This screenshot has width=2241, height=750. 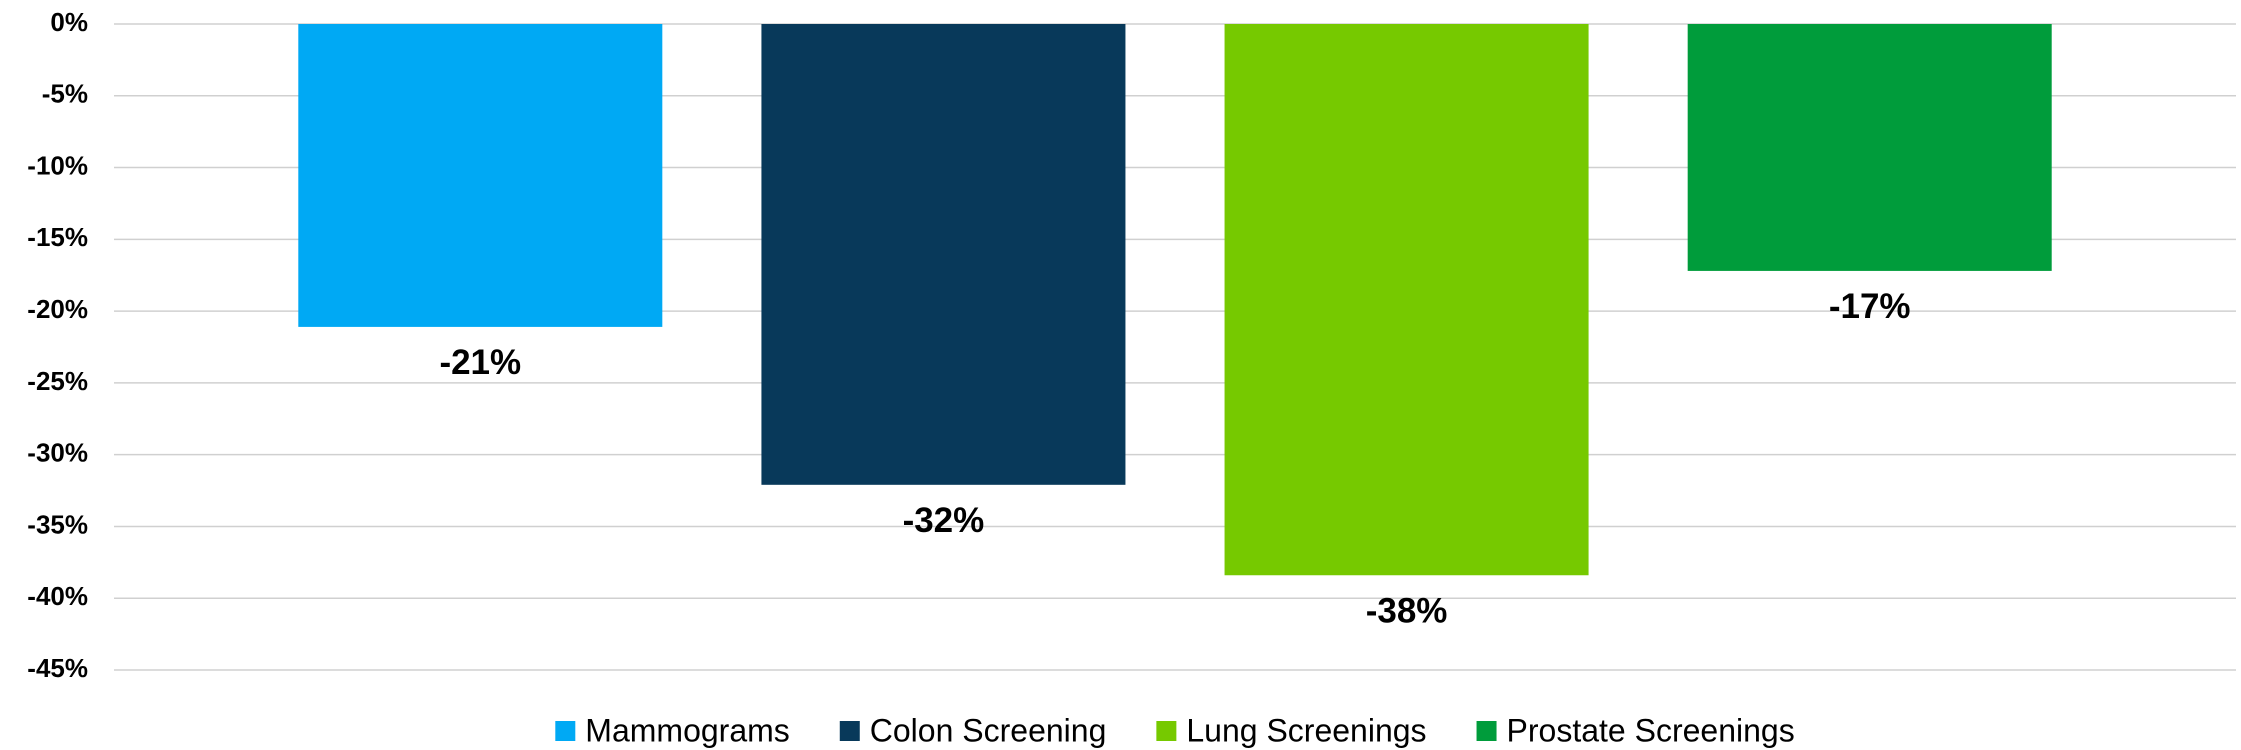 I want to click on y-tick-label: -30%, so click(x=57, y=453).